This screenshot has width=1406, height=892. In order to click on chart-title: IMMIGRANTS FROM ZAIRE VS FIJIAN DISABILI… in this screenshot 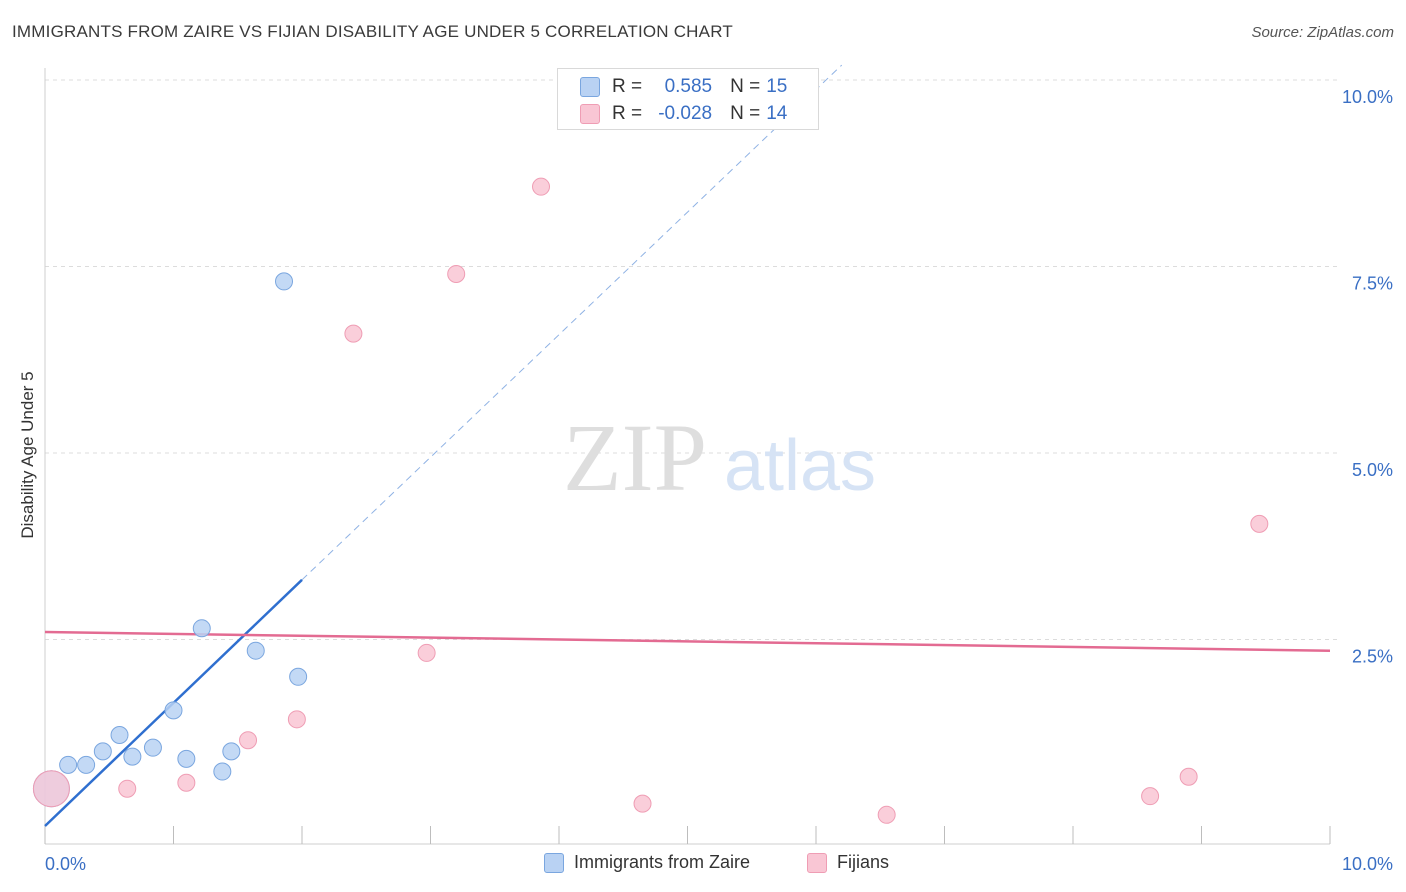, I will do `click(372, 31)`.